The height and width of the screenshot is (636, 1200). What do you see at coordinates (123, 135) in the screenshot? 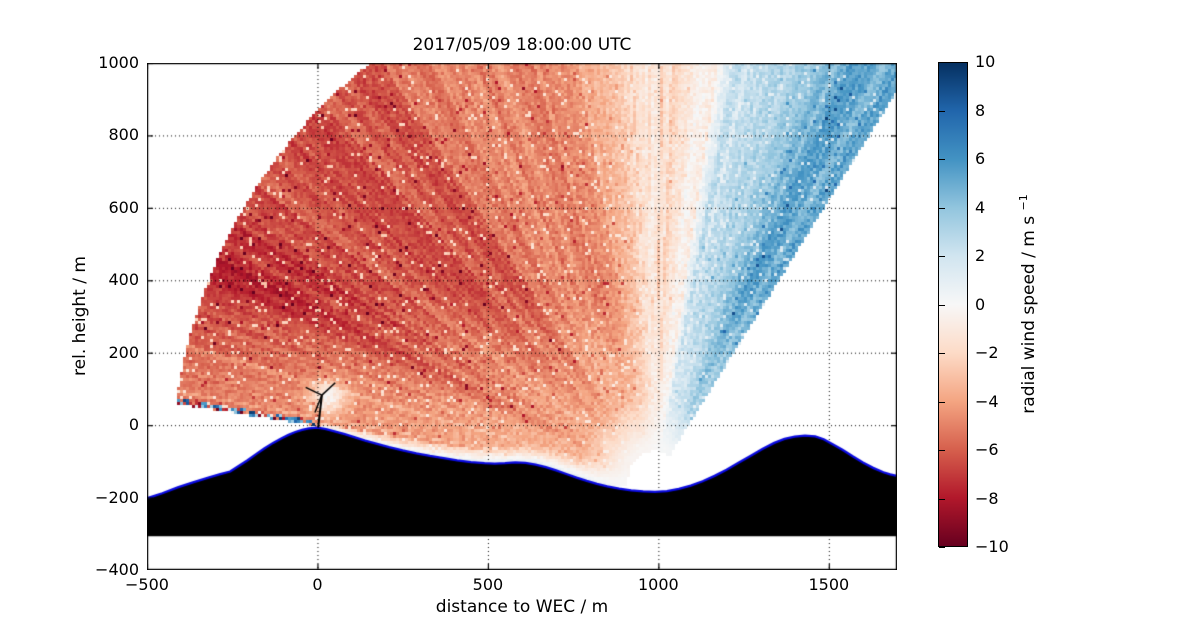
I see `y-tick-label: 800` at bounding box center [123, 135].